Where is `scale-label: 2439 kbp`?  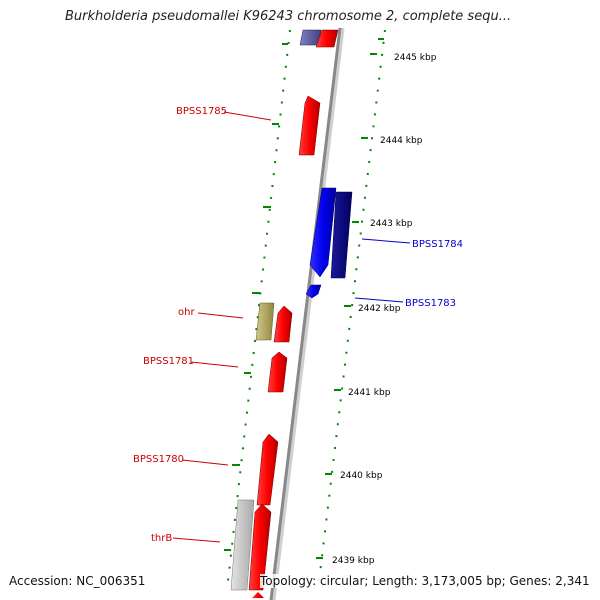
scale-label: 2439 kbp is located at coordinates (353, 561).